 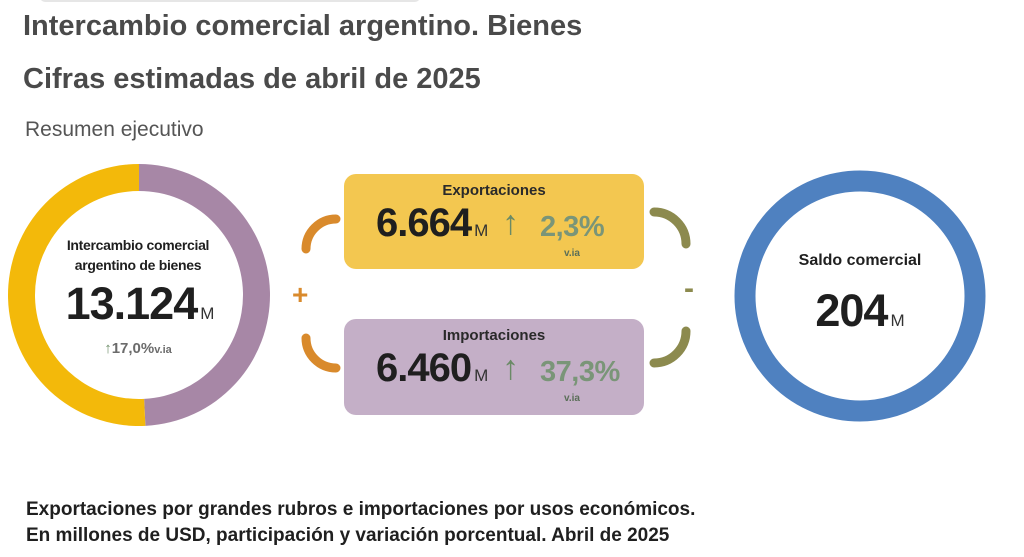 What do you see at coordinates (851, 310) in the screenshot?
I see `saldo-value: 204` at bounding box center [851, 310].